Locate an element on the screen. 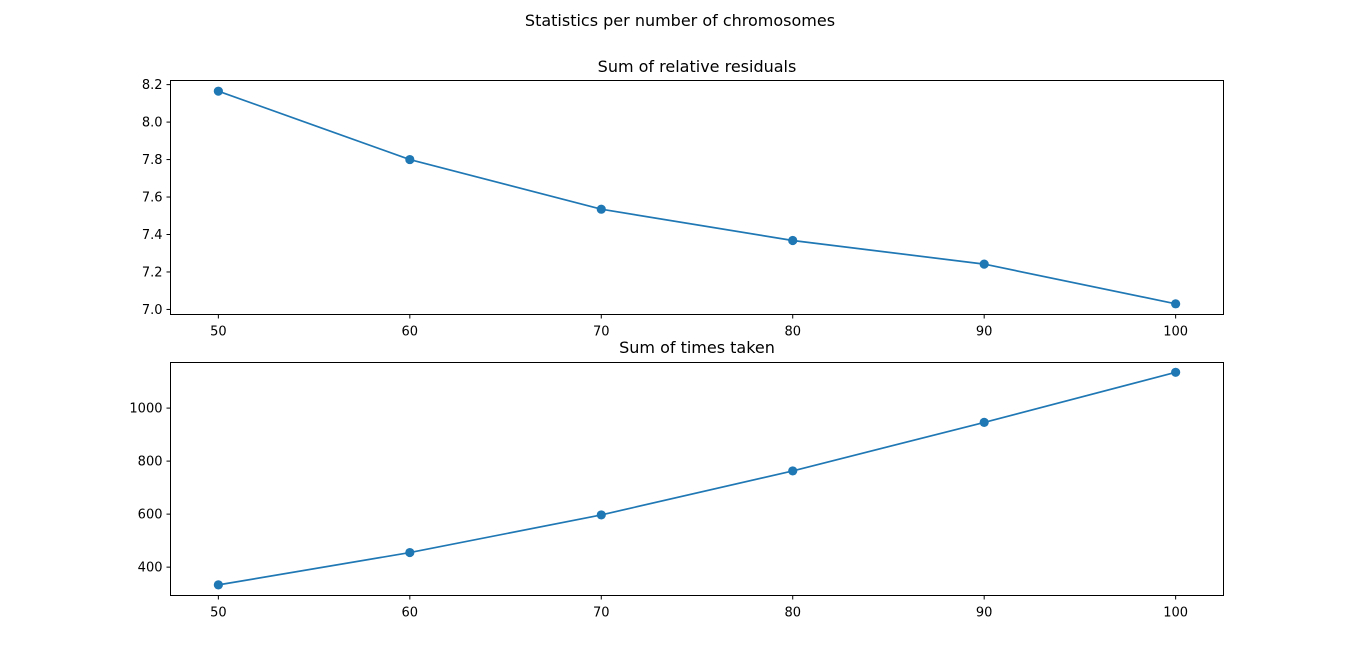 This screenshot has height=670, width=1360. residuals-x-tick-label: 50 is located at coordinates (218, 332).